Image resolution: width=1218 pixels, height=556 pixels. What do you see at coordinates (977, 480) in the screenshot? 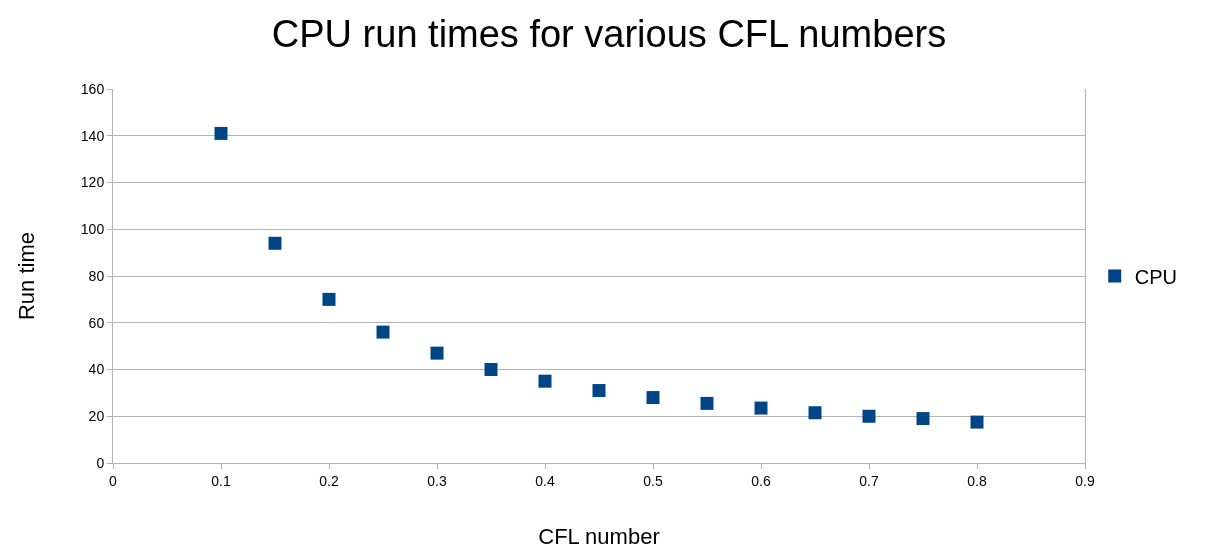
I see `x-tick-label: 0.8` at bounding box center [977, 480].